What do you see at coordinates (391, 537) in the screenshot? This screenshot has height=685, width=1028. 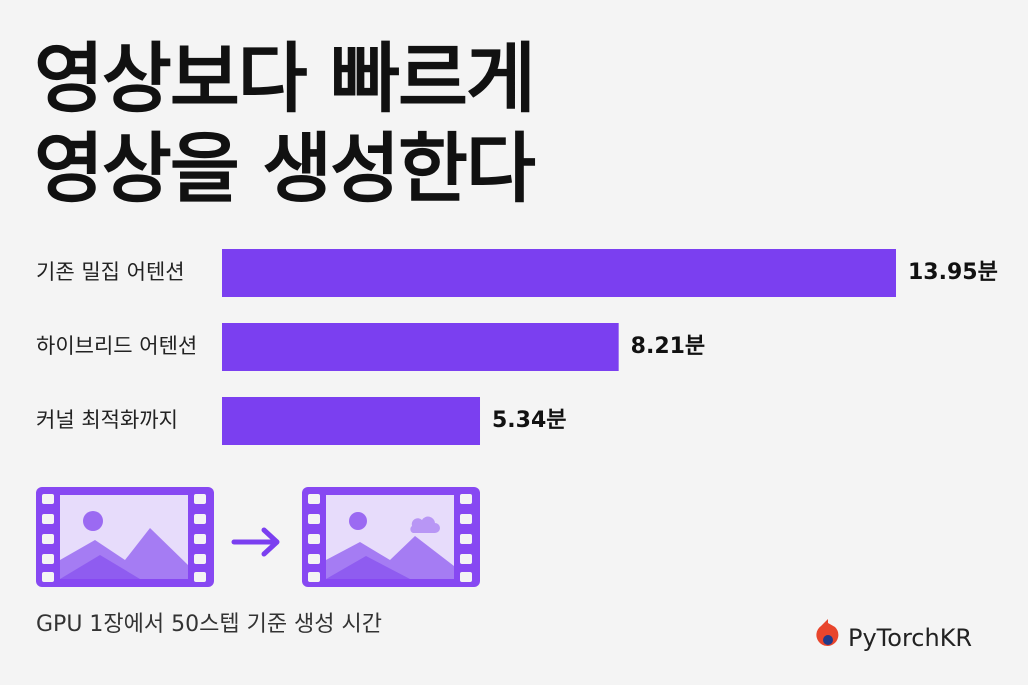 I see `film-icon-after` at bounding box center [391, 537].